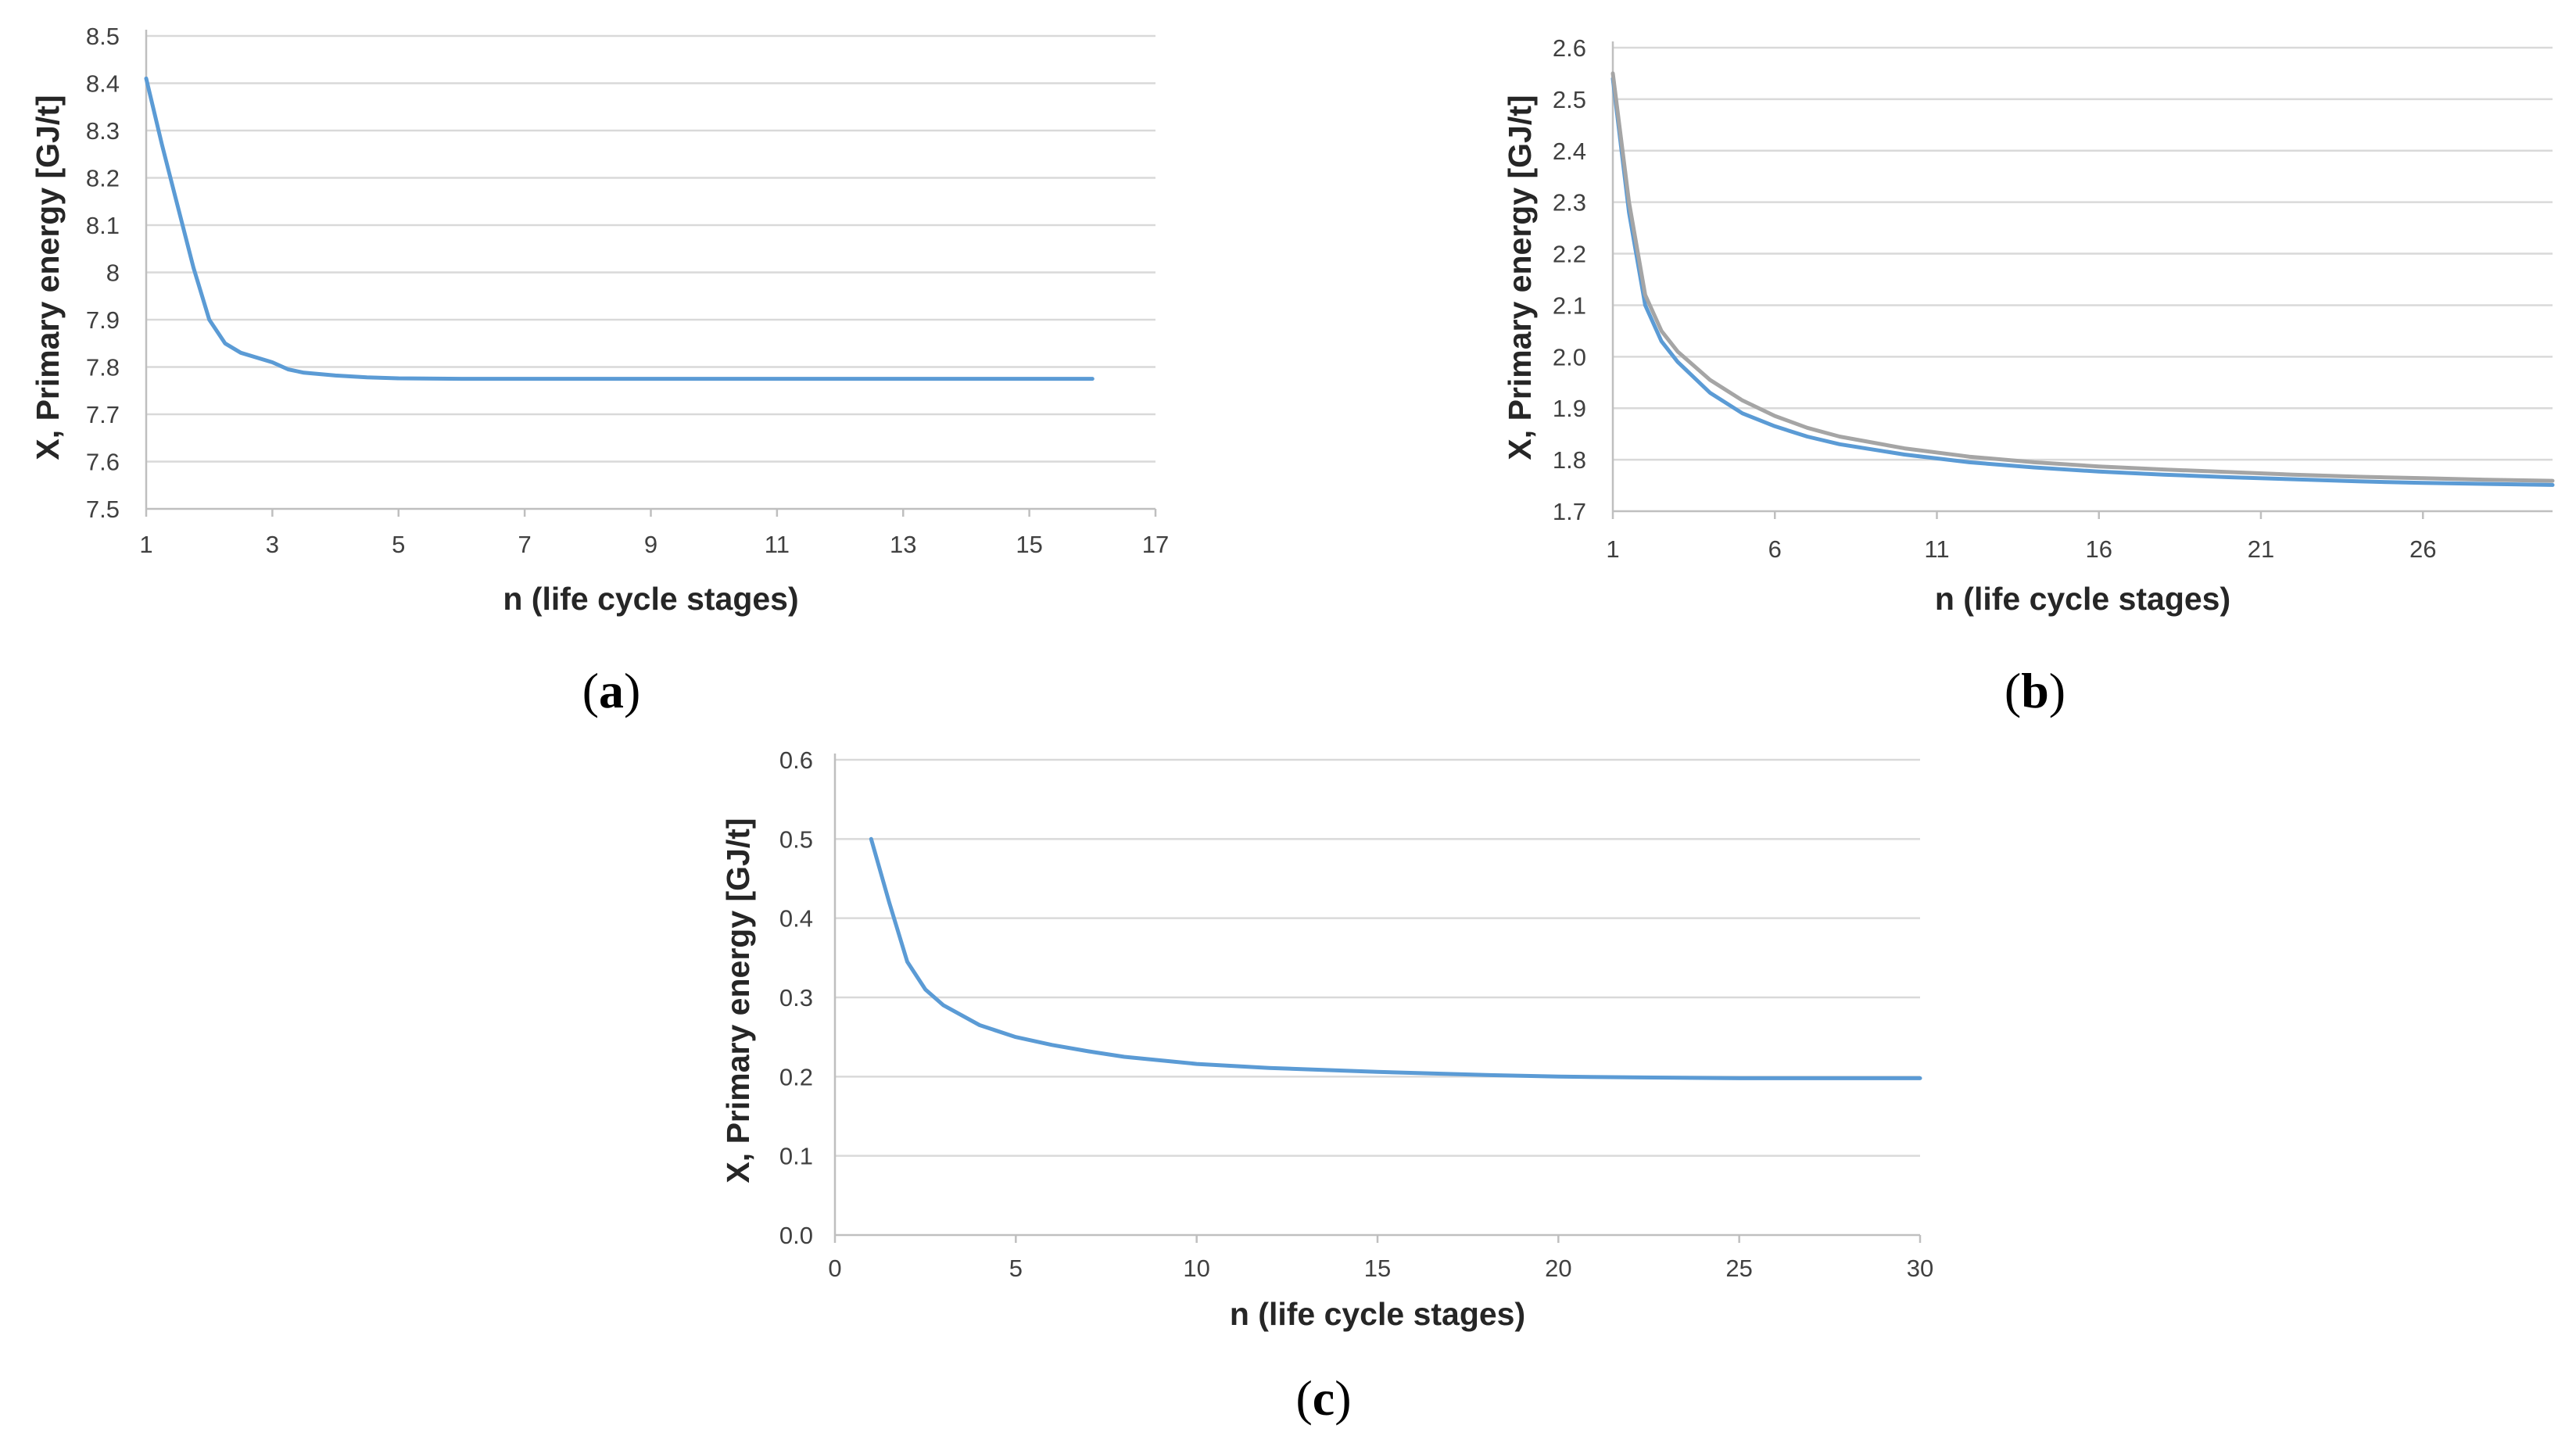  I want to click on y-tick-label: 1.9, so click(1569, 408).